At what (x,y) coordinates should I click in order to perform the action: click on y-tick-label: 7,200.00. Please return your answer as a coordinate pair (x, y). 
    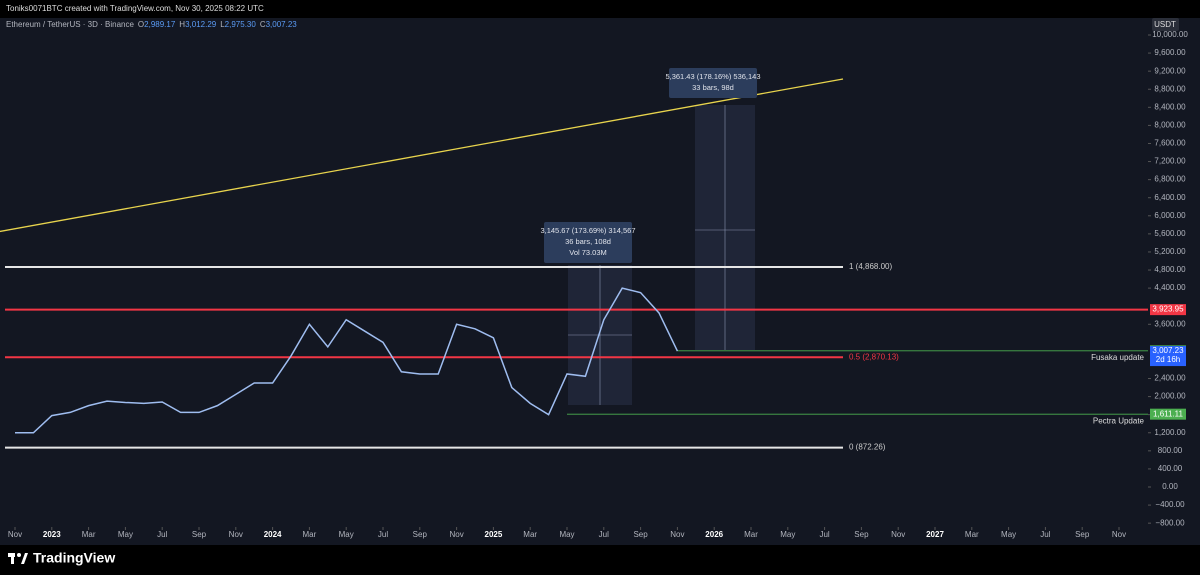
    Looking at the image, I should click on (1170, 161).